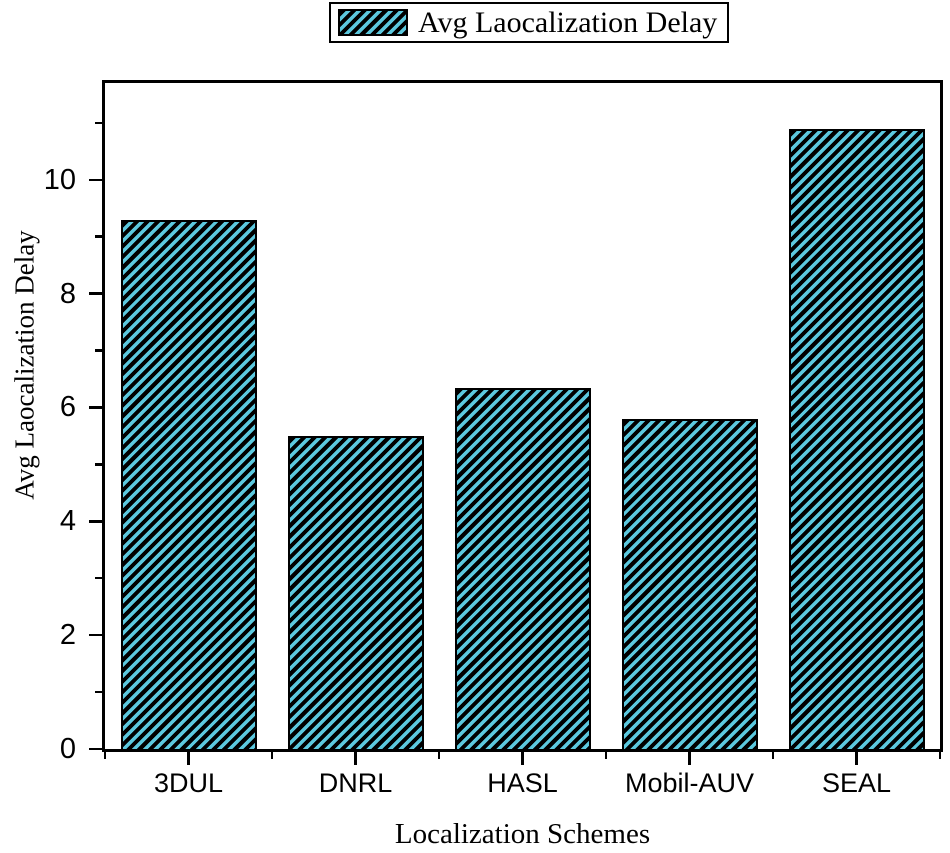 This screenshot has height=853, width=950. I want to click on y-tick-label: 10, so click(59, 179).